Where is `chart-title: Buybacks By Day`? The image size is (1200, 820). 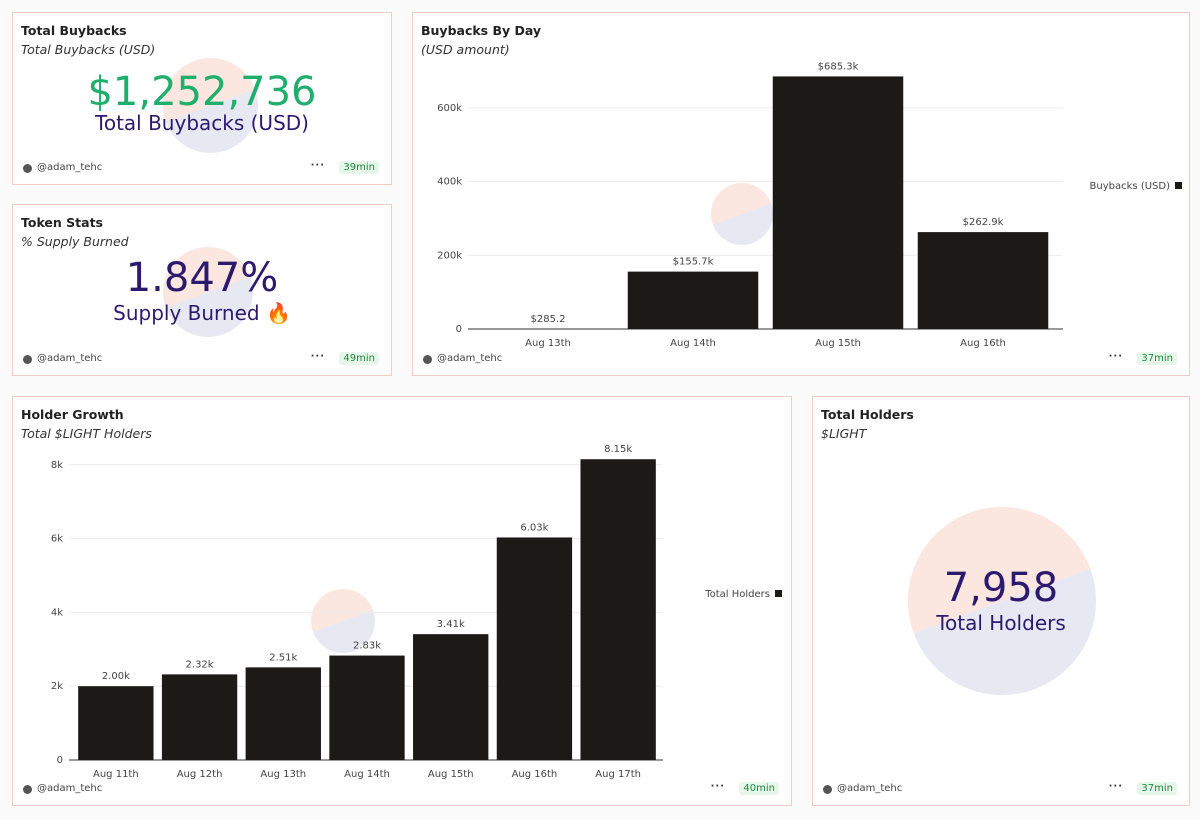
chart-title: Buybacks By Day is located at coordinates (481, 30).